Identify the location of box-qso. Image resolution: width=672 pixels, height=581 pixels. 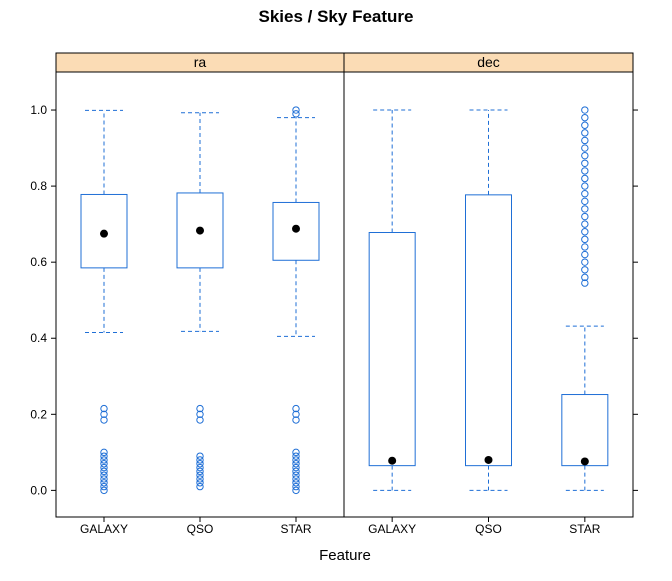
(488, 330).